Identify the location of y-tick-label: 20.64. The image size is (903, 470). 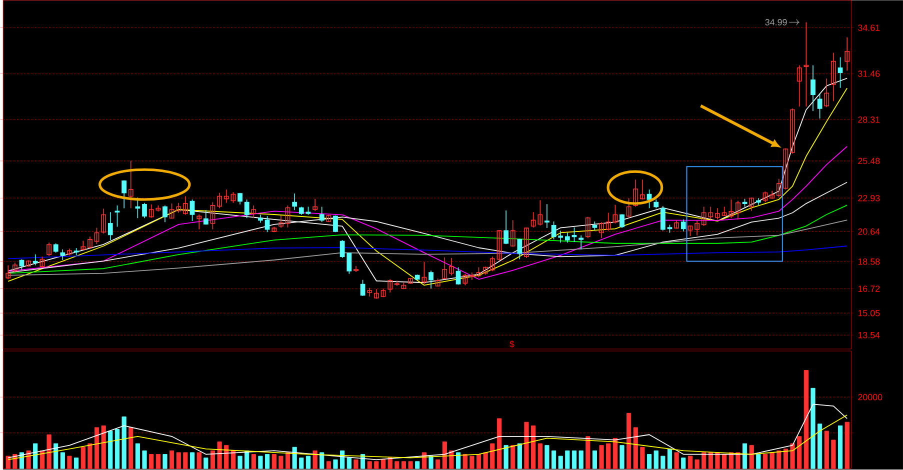
(869, 231).